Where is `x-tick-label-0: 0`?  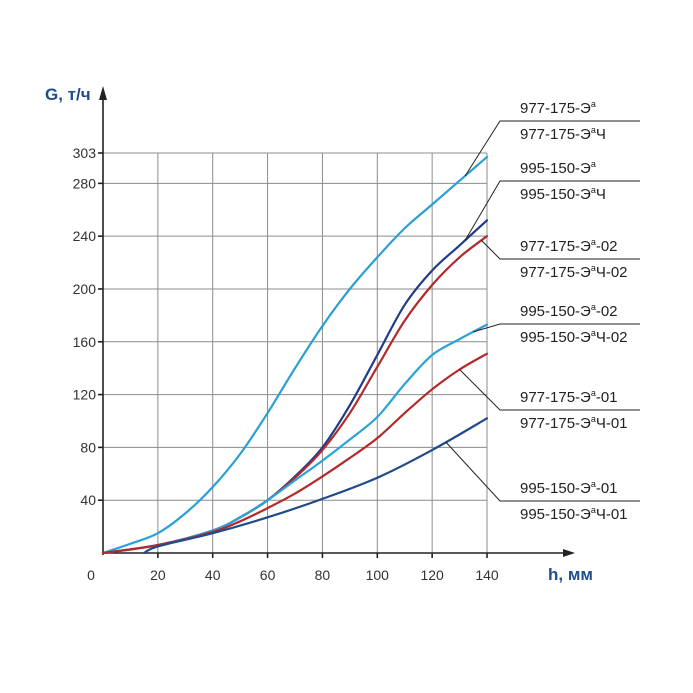
x-tick-label-0: 0 is located at coordinates (91, 575).